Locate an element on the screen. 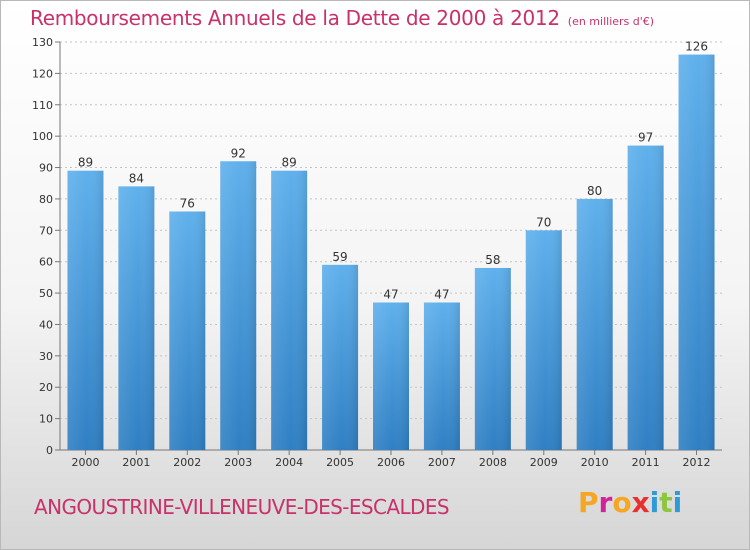  x-tick-label: 2009 is located at coordinates (544, 462).